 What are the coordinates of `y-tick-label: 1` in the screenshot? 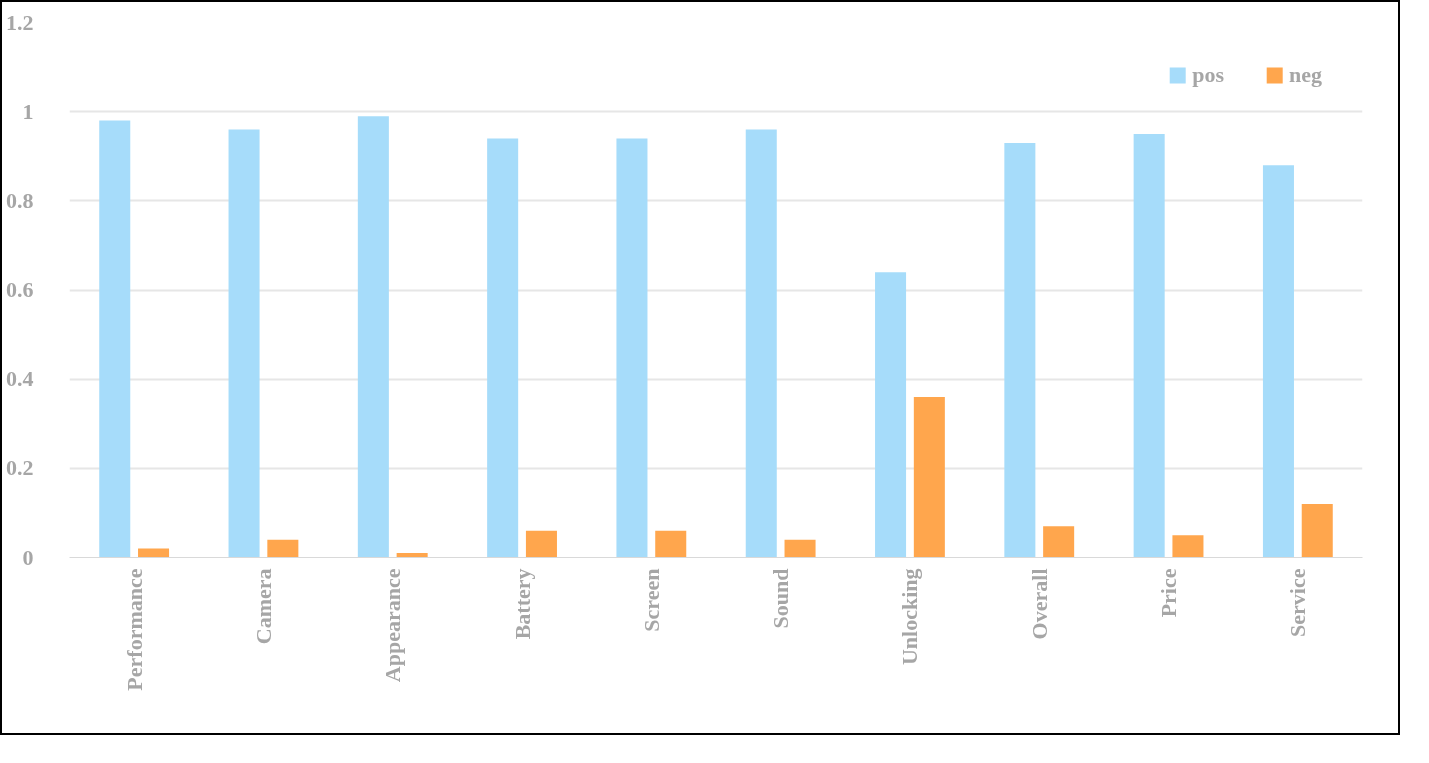 It's located at (28, 111).